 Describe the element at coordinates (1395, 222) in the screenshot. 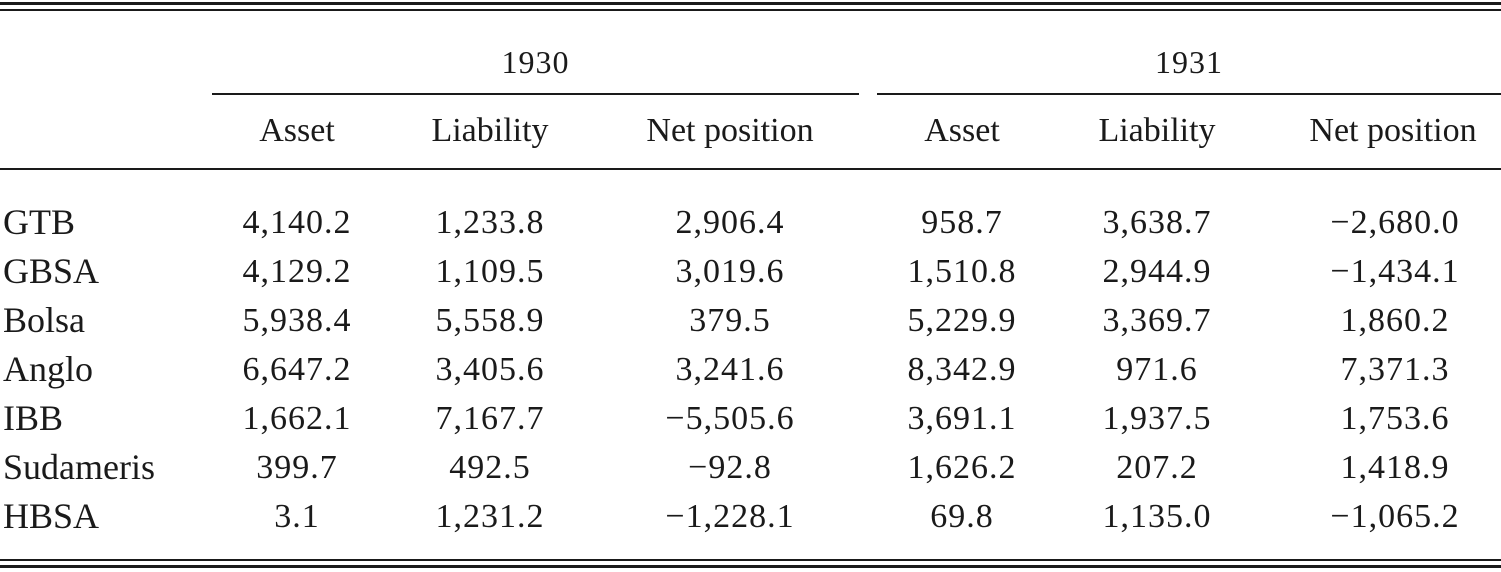

I see `cell-net-position-1931: −2,680.0` at that location.